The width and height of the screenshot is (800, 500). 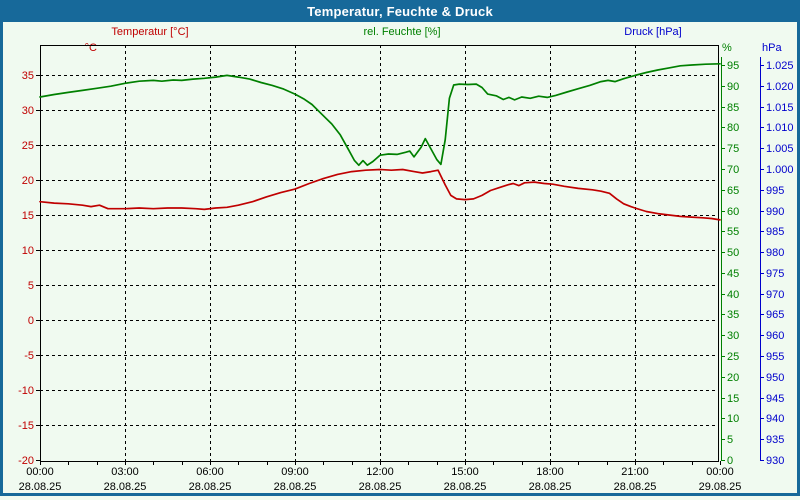 What do you see at coordinates (733, 232) in the screenshot?
I see `humidity-tick-label: 55` at bounding box center [733, 232].